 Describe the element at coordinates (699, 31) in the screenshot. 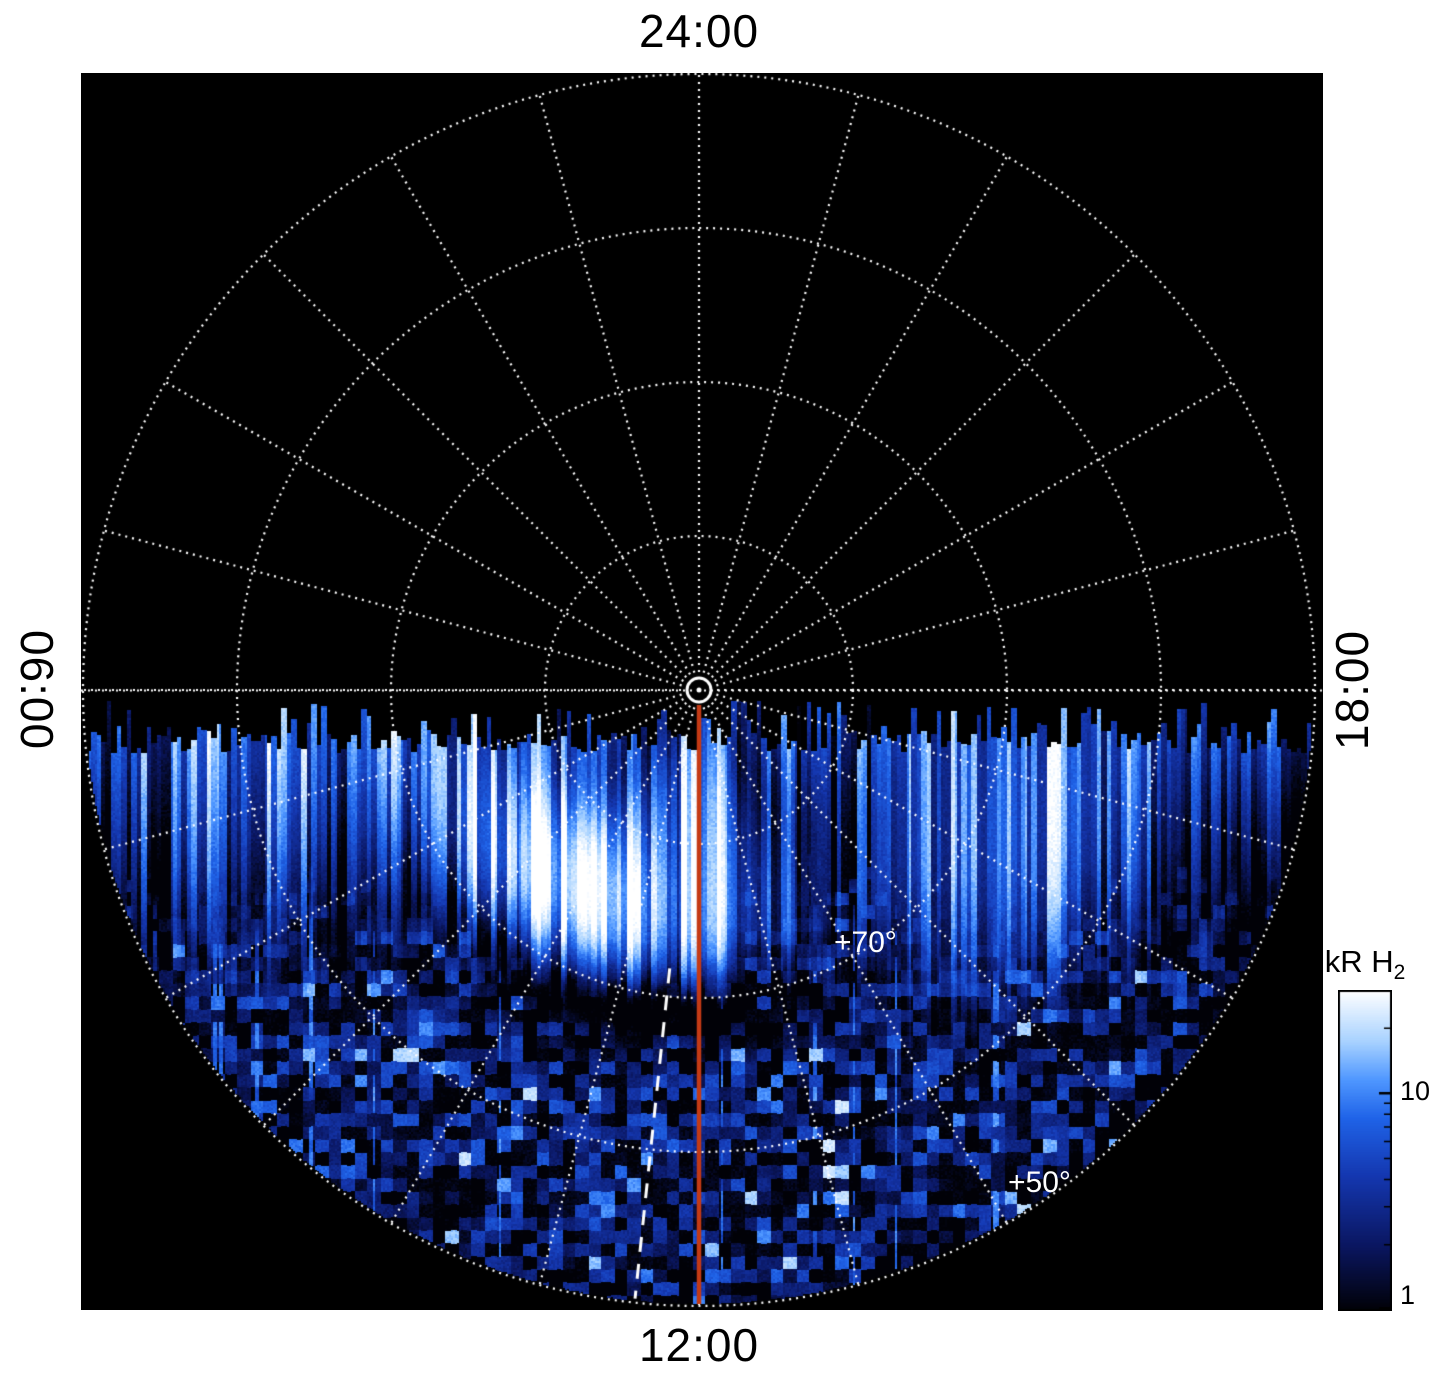

I see `mlt-label-2400: 24:00` at that location.